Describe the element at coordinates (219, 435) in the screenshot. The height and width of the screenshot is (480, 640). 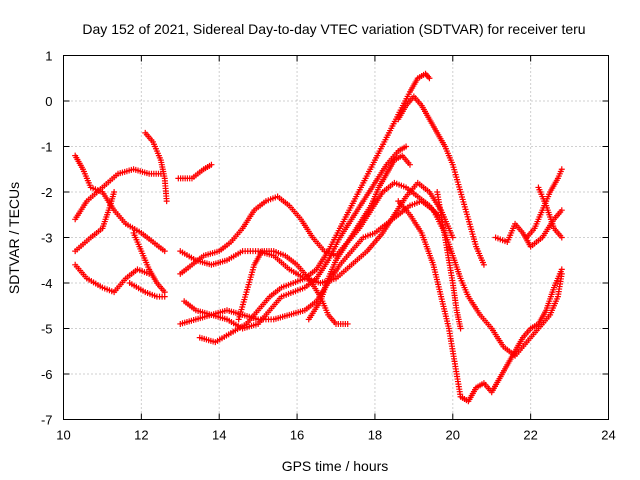
I see `x-tick-label: 14` at that location.